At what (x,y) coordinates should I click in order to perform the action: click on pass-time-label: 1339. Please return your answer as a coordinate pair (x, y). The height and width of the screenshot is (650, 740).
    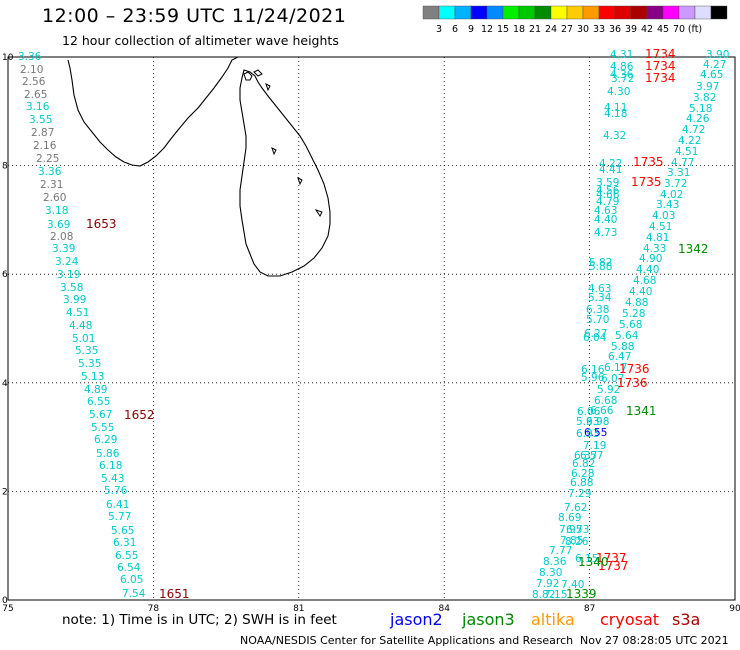
    Looking at the image, I should click on (581, 594).